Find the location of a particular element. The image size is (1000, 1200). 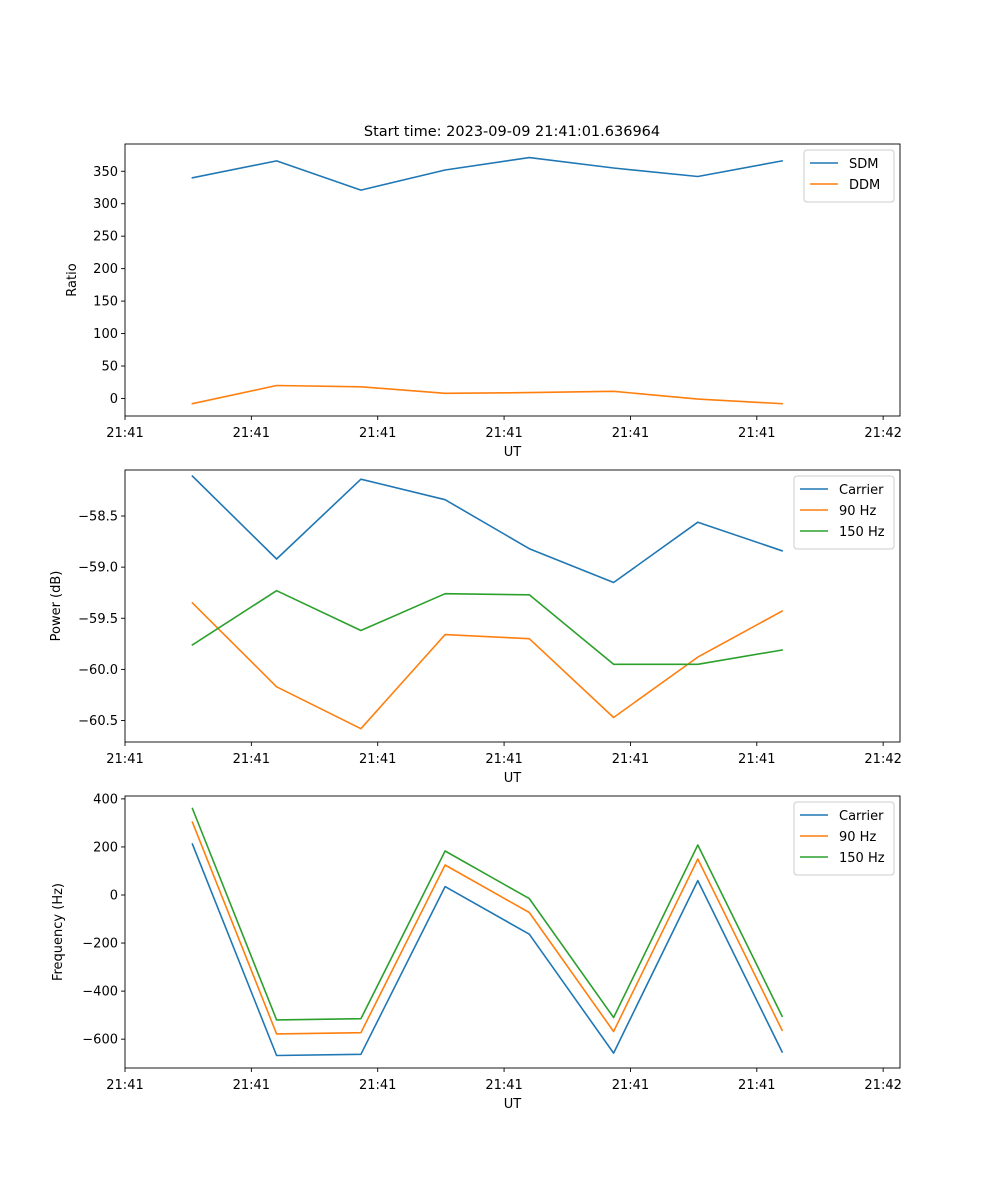

y-tick-label: 150 is located at coordinates (105, 302).